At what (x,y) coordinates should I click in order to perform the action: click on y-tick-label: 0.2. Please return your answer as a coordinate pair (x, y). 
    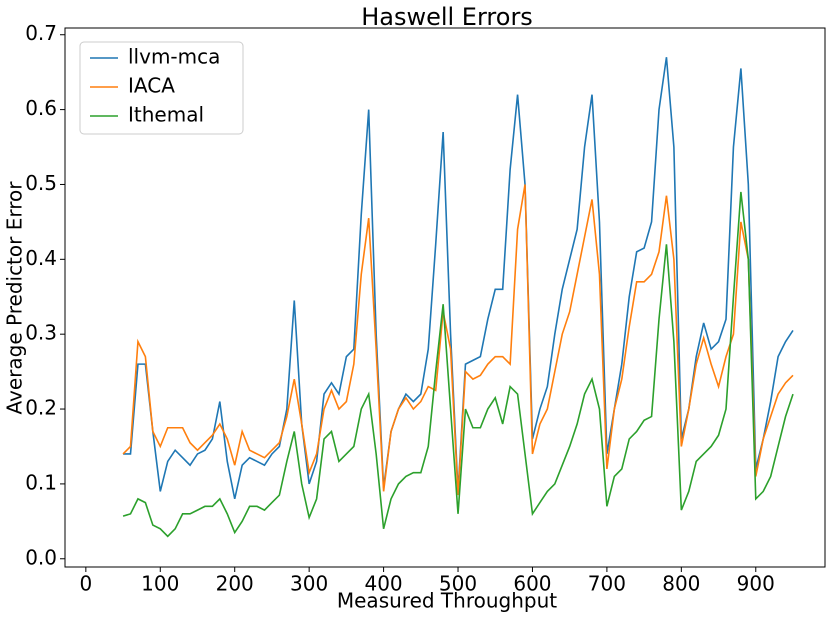
    Looking at the image, I should click on (41, 408).